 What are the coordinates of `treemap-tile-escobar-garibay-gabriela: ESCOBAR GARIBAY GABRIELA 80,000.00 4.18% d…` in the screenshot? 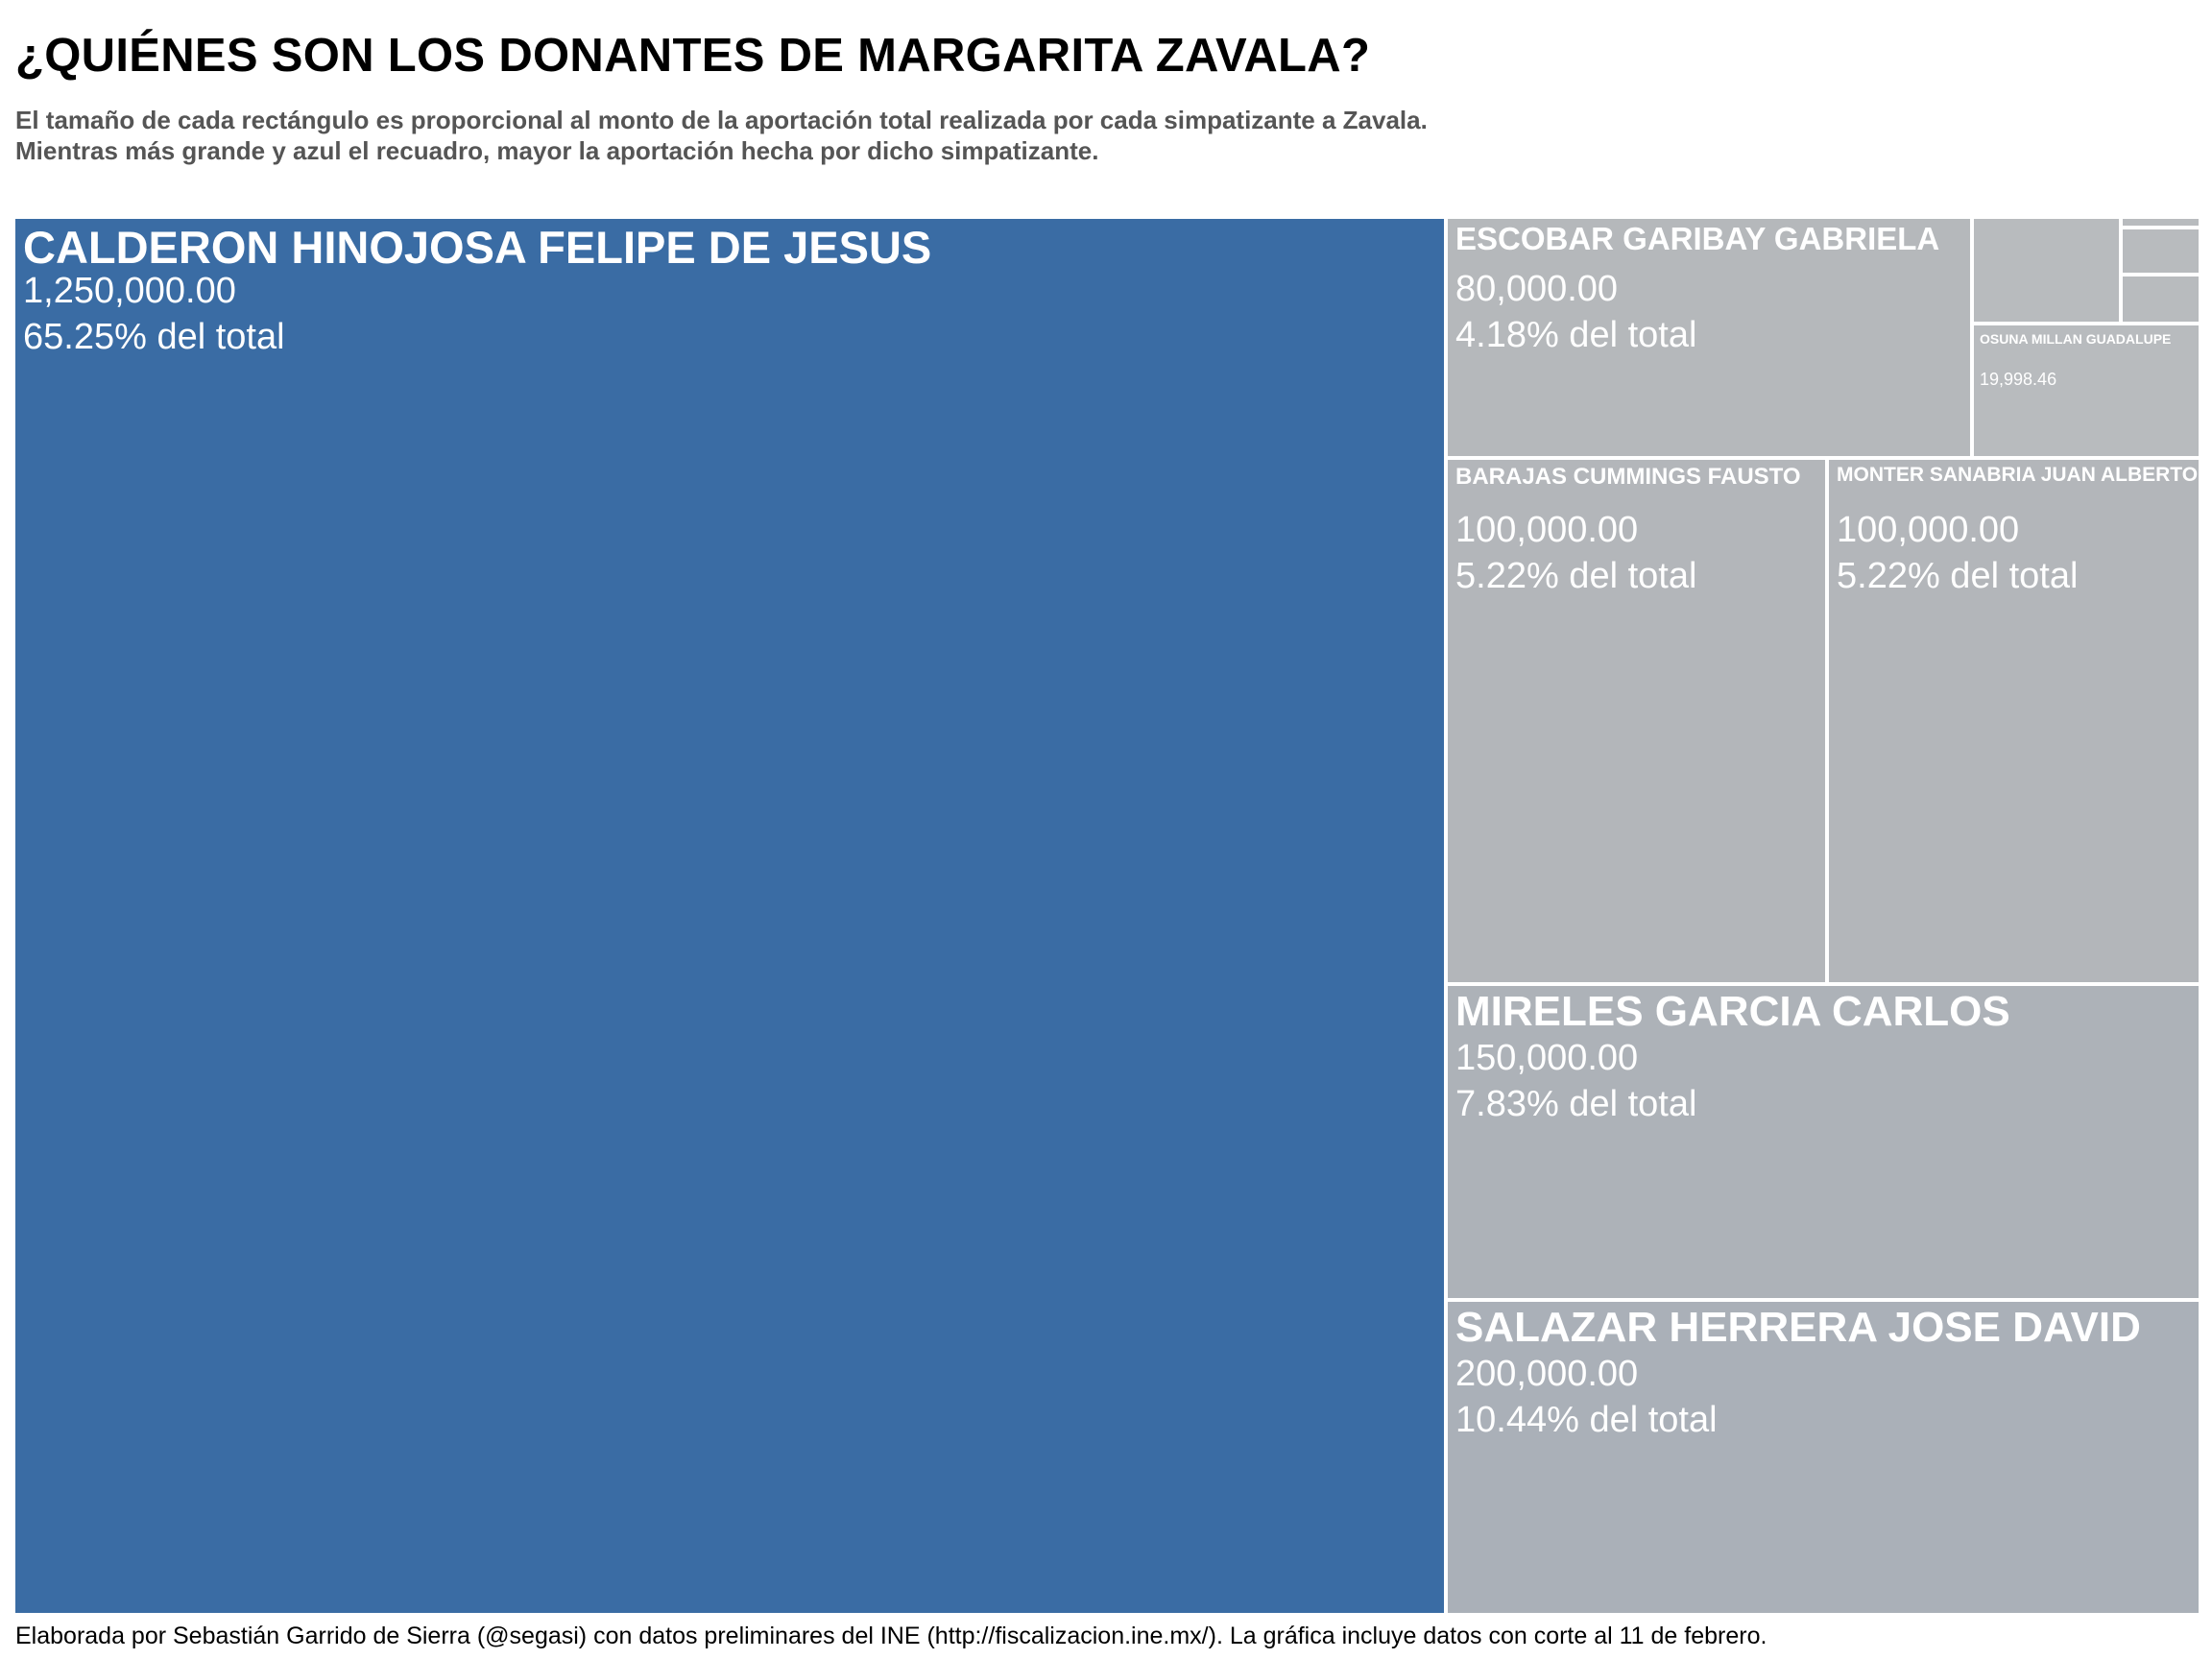 It's located at (1709, 338).